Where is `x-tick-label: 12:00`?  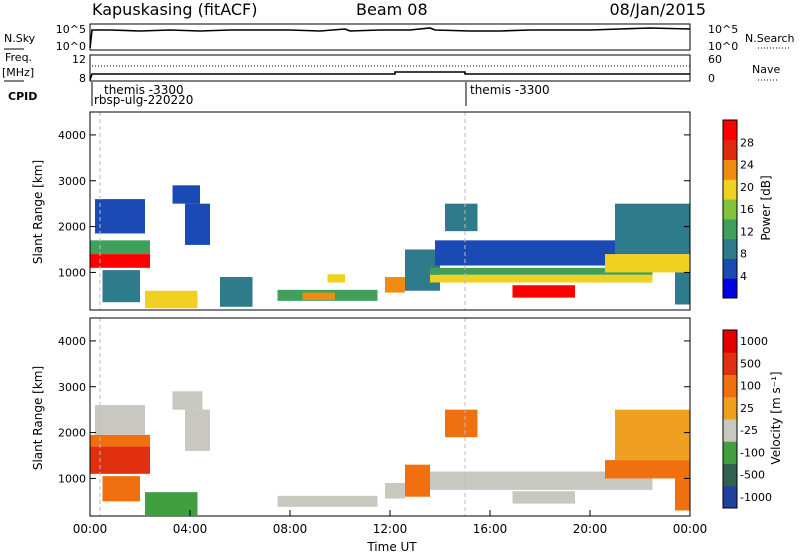
x-tick-label: 12:00 is located at coordinates (390, 529).